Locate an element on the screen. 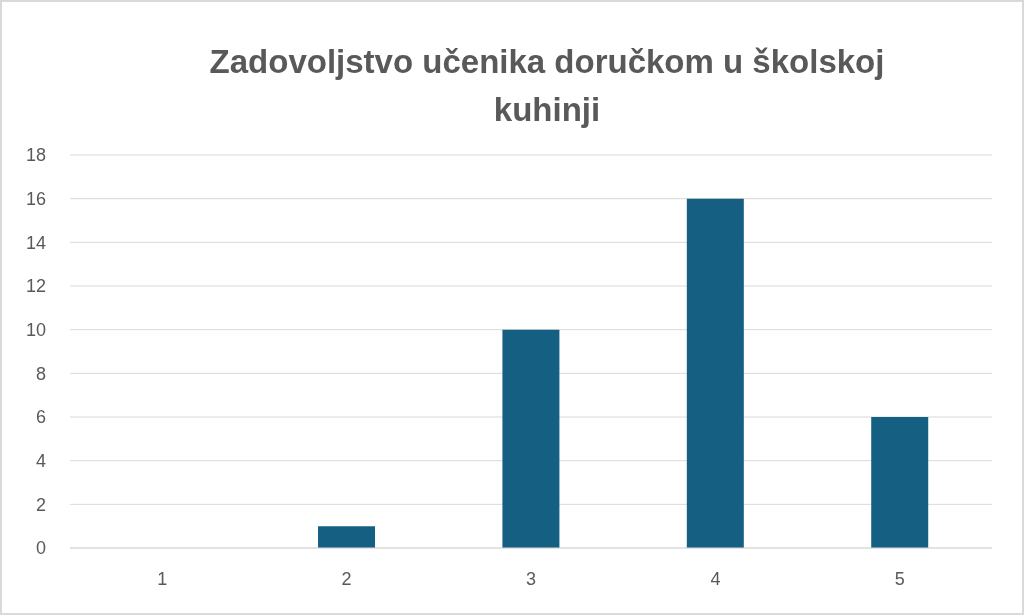  x-tick-label: 2 is located at coordinates (346, 578).